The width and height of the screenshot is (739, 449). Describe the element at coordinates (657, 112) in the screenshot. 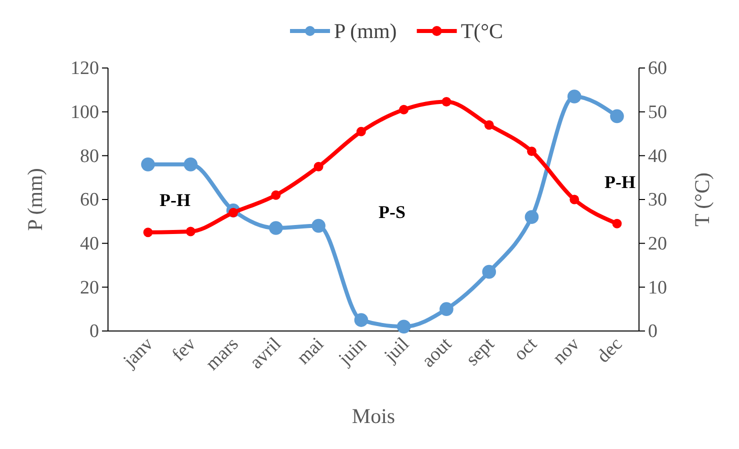

I see `y2-tick-label: 50` at that location.